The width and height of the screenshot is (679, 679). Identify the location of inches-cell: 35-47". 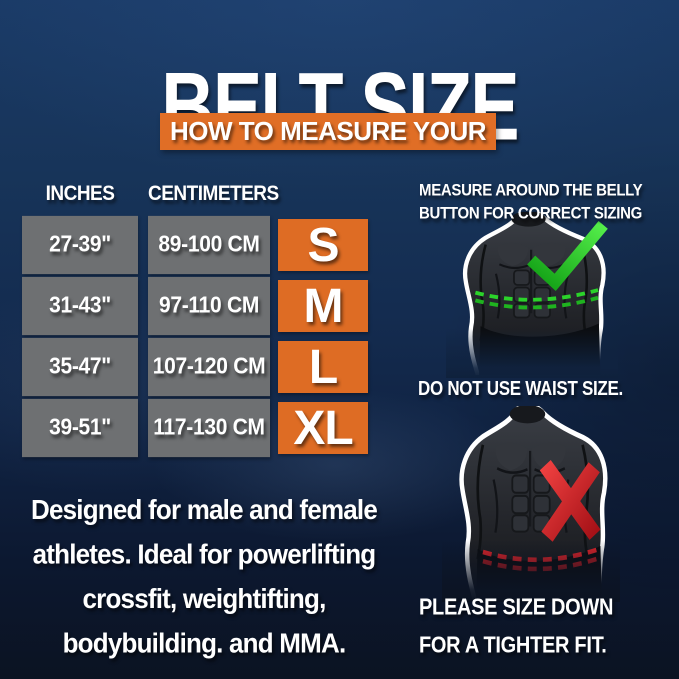
(80, 367).